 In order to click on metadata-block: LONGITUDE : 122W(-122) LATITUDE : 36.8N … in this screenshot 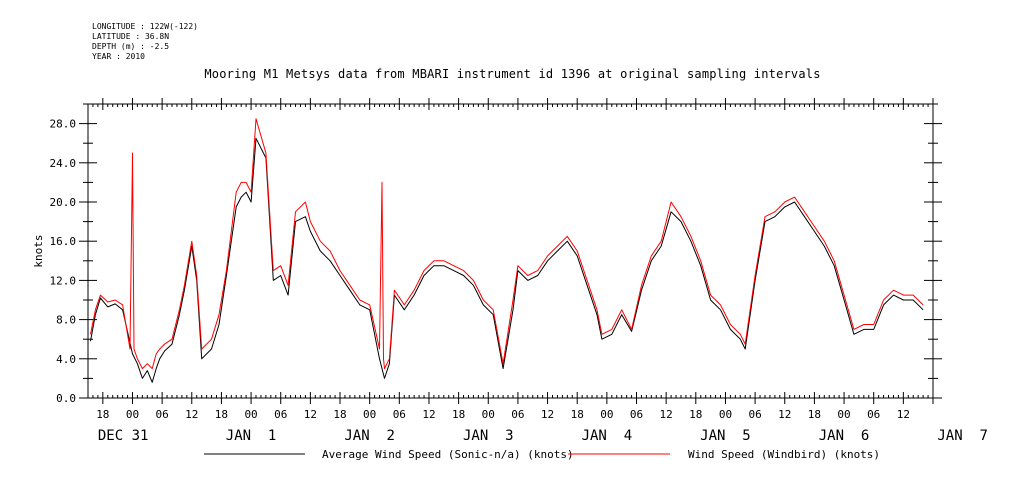, I will do `click(145, 42)`.